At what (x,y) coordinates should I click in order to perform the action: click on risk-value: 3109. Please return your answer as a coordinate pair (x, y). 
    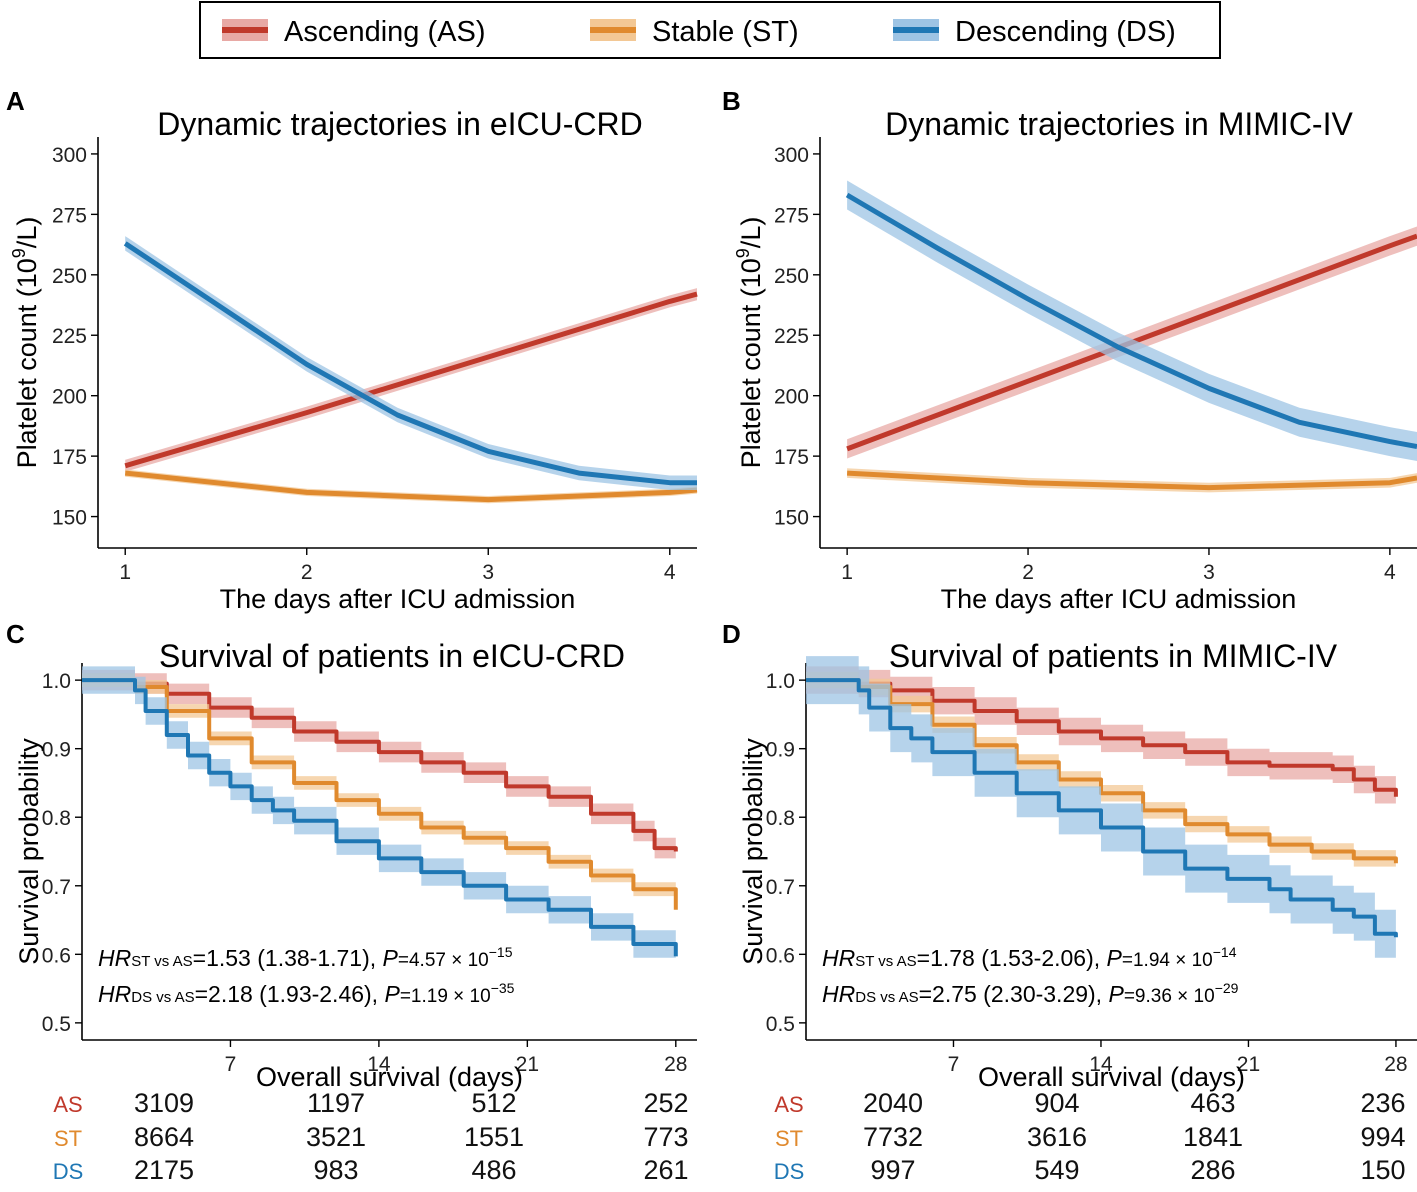
    Looking at the image, I should click on (164, 1103).